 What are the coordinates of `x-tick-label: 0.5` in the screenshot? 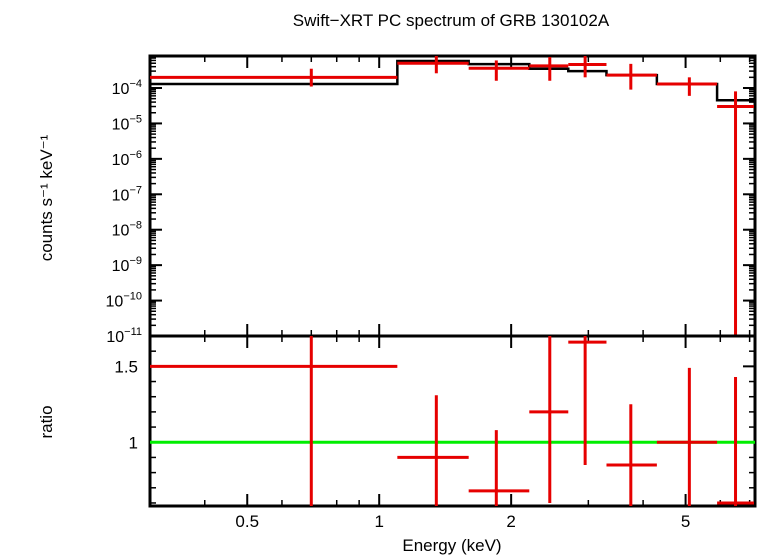 It's located at (247, 521).